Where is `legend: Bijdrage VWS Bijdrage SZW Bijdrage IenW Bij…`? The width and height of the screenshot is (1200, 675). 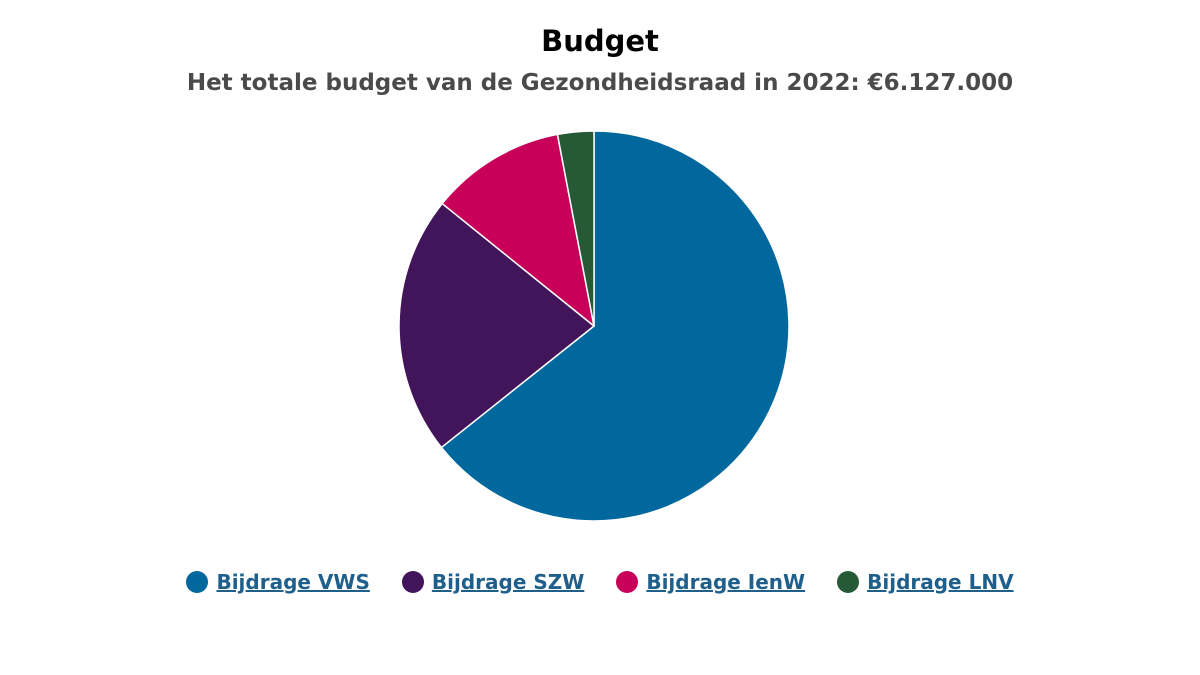
legend: Bijdrage VWS Bijdrage SZW Bijdrage IenW Bij… is located at coordinates (600, 582).